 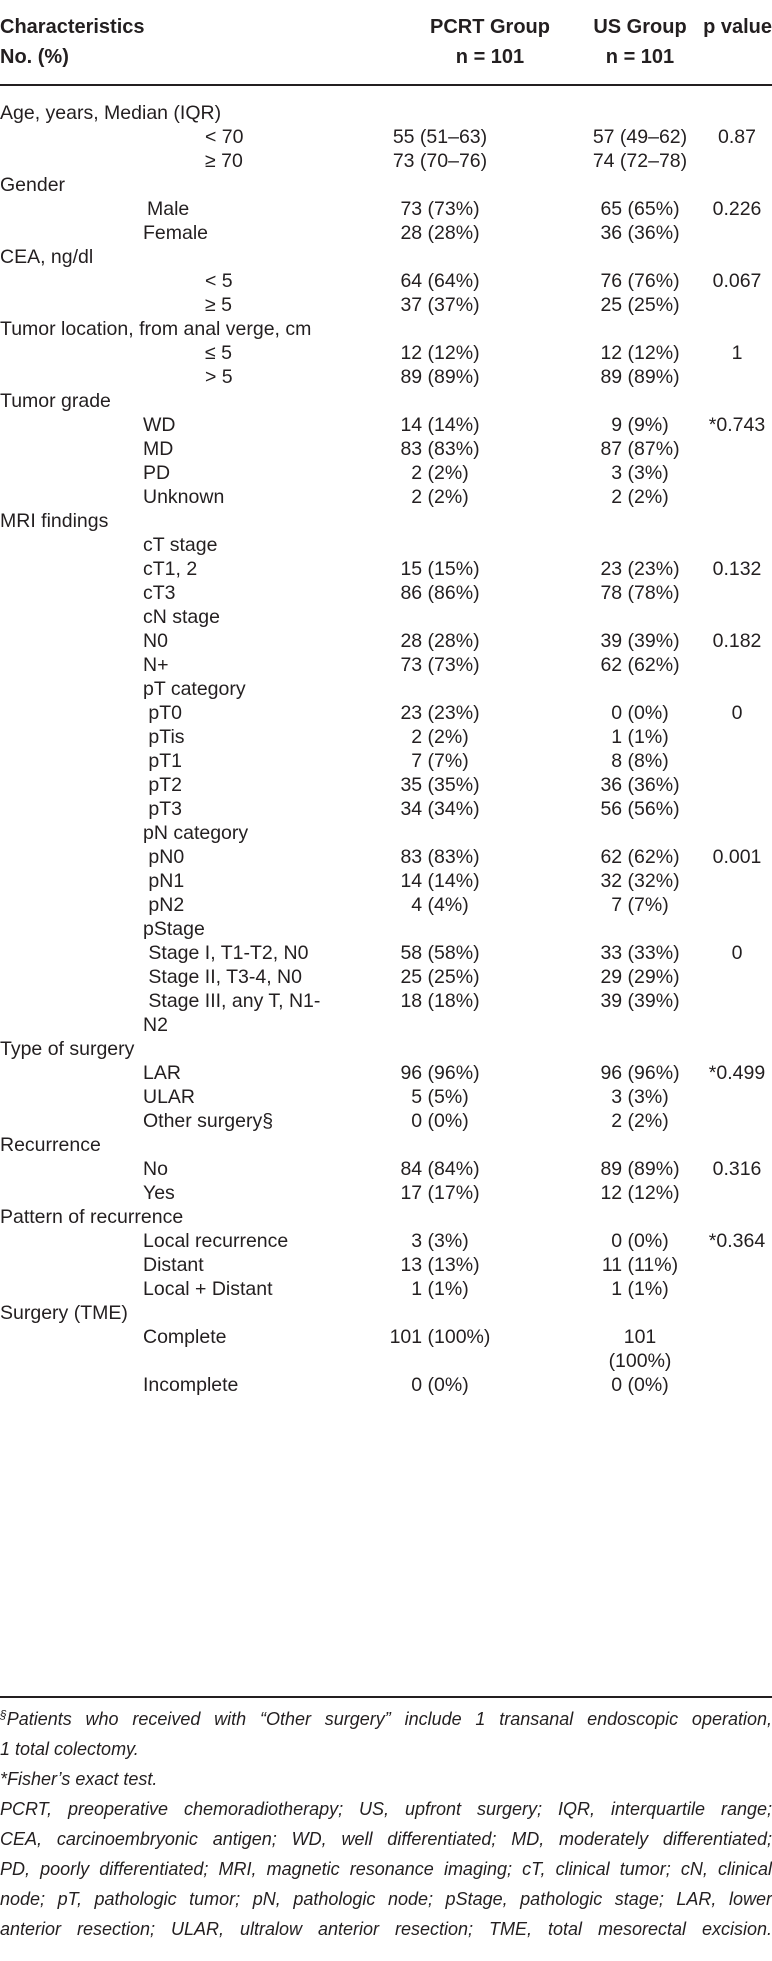 I want to click on row-p-value: 0, so click(x=737, y=713).